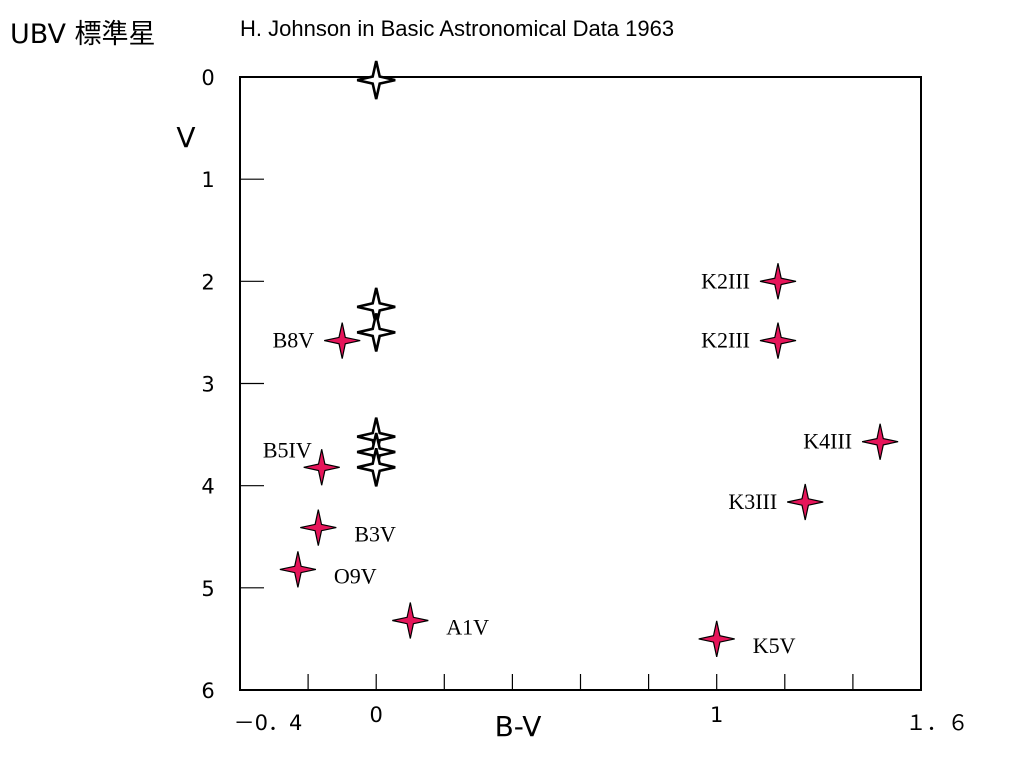 The height and width of the screenshot is (768, 1024). I want to click on star-marker-K3III, so click(805, 502).